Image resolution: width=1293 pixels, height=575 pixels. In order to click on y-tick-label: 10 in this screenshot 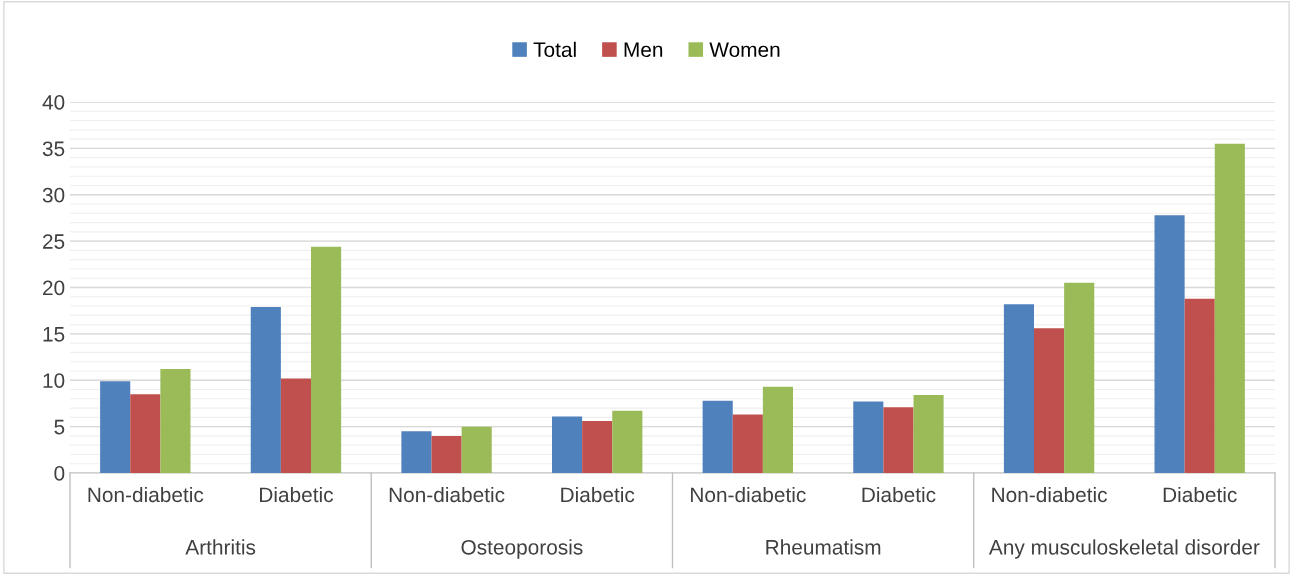, I will do `click(54, 380)`.